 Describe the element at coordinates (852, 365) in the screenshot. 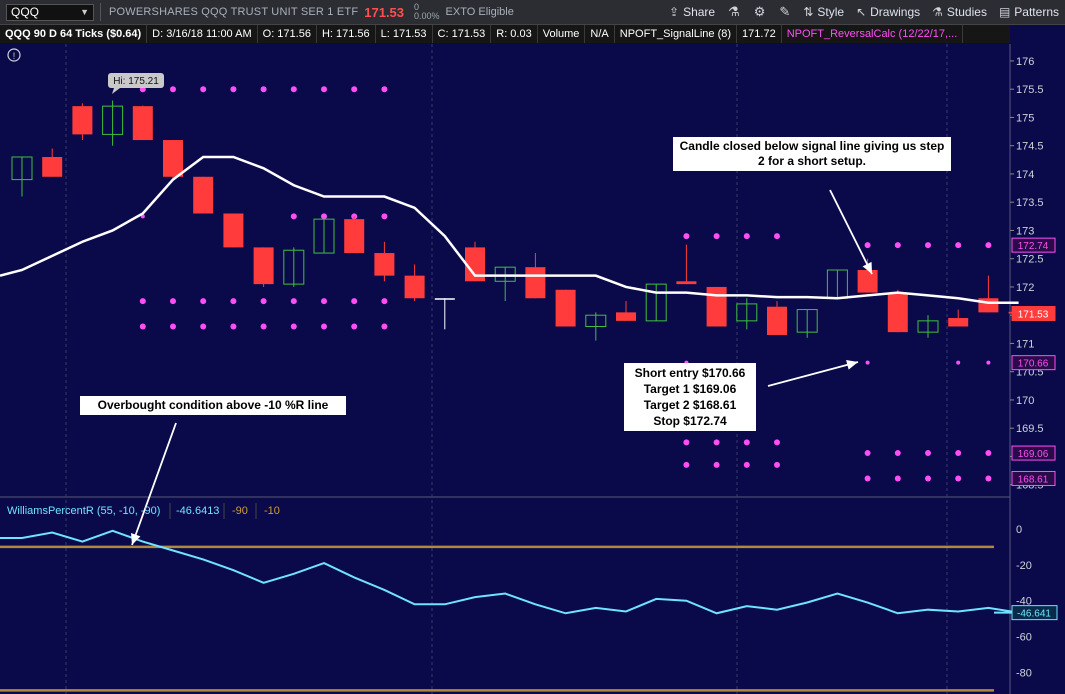

I see `entry-arrow-head` at that location.